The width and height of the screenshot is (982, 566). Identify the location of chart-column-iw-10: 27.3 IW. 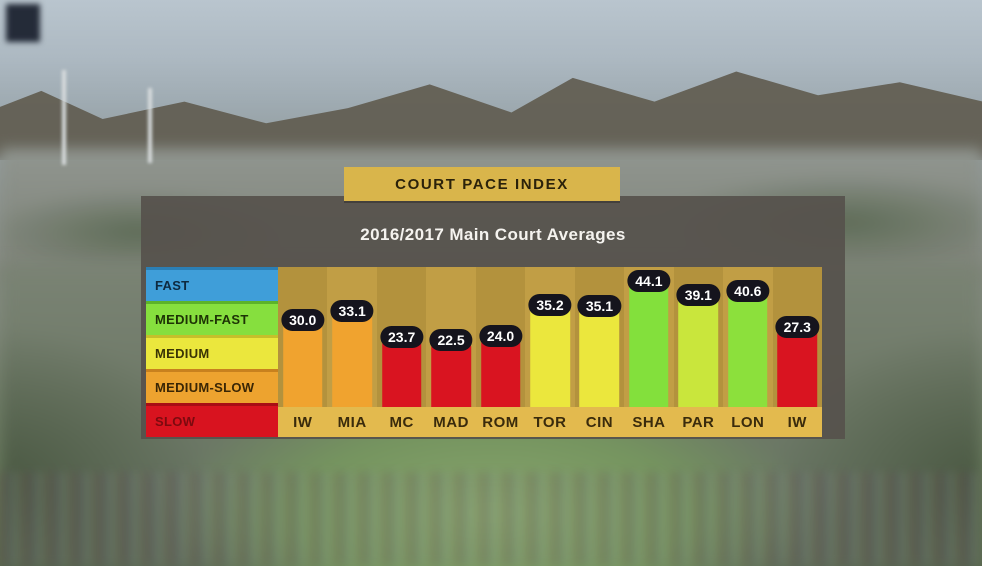
(797, 352).